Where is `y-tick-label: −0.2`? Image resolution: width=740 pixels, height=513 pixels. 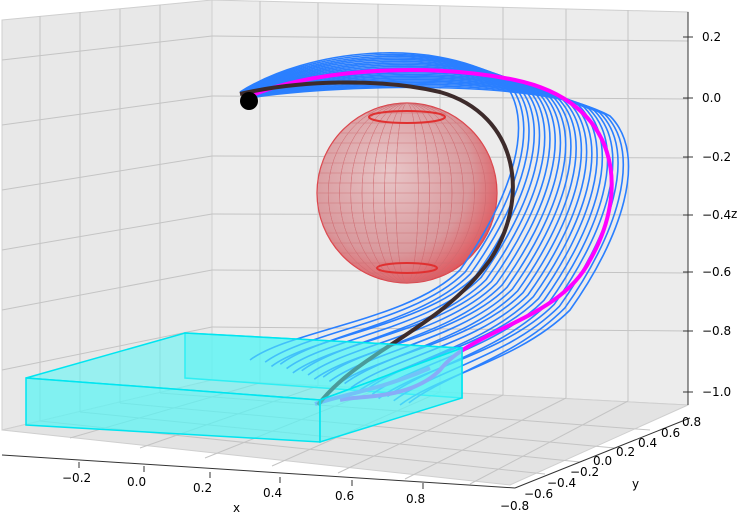
y-tick-label: −0.2 is located at coordinates (584, 472).